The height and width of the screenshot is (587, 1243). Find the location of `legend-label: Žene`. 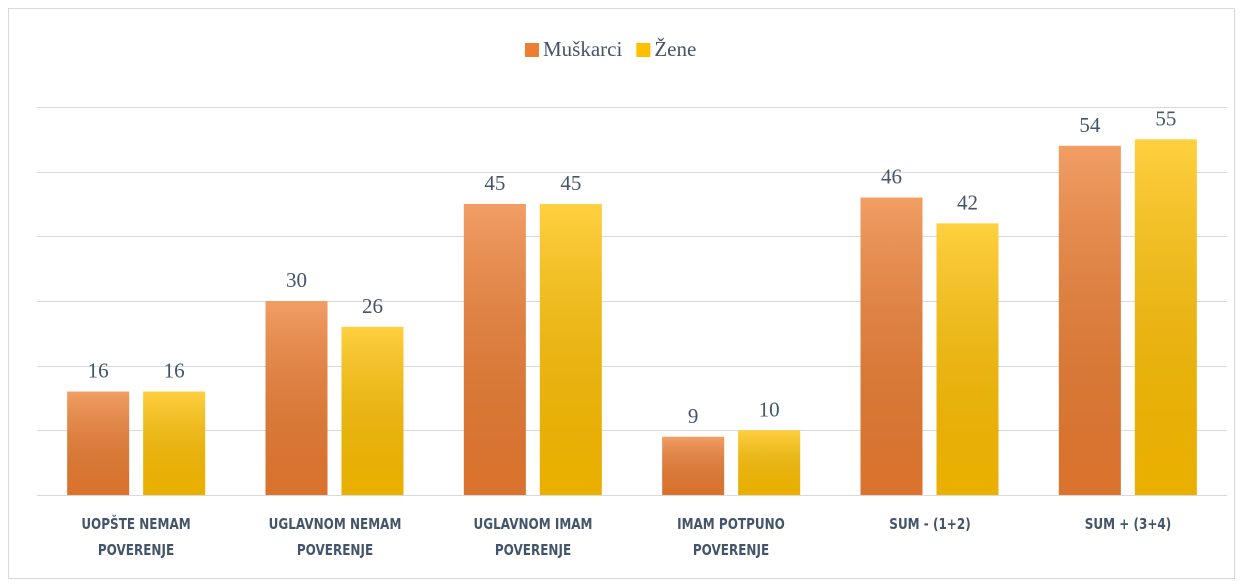

legend-label: Žene is located at coordinates (675, 49).